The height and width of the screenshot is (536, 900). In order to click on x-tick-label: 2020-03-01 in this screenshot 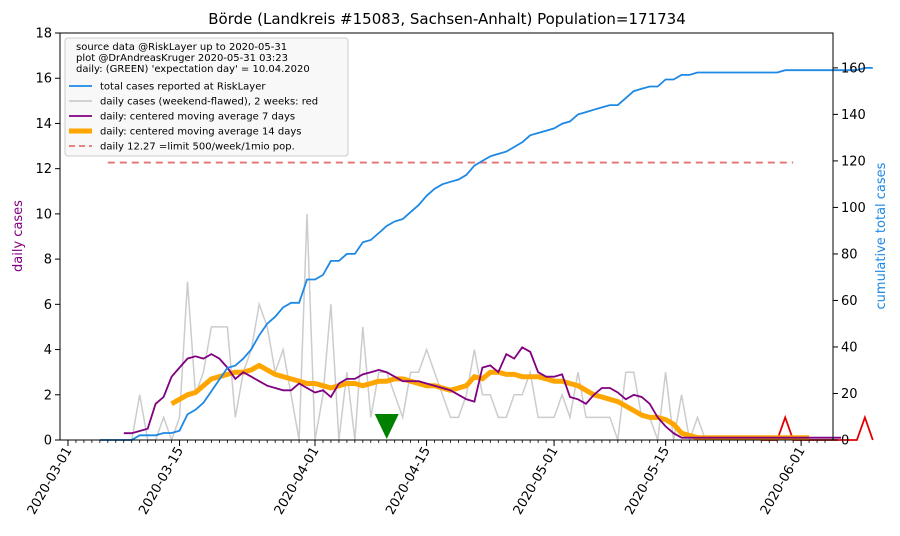, I will do `click(50, 481)`.